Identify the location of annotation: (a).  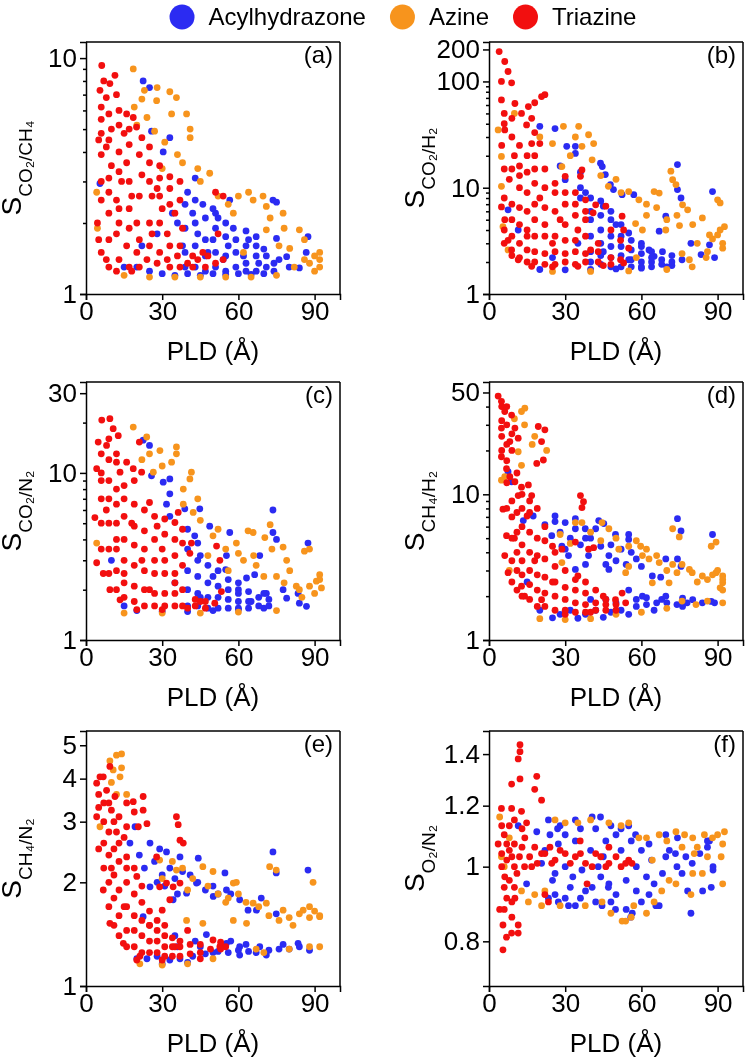
(318, 54).